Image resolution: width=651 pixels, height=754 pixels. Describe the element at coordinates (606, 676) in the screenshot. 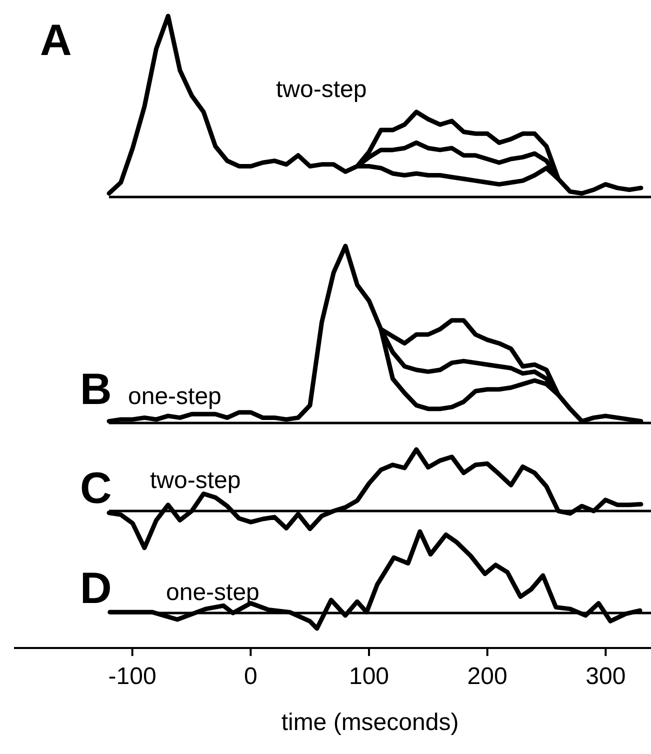

I see `x-tick-label: 300` at that location.